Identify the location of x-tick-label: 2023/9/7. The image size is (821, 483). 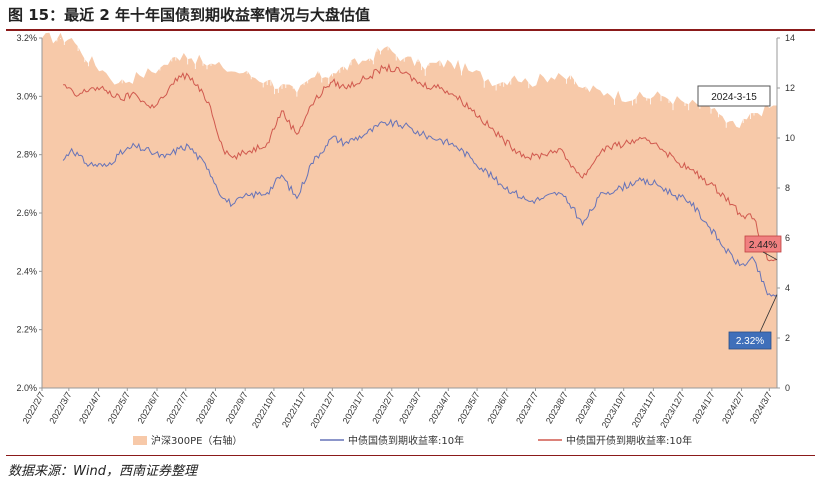
(586, 407).